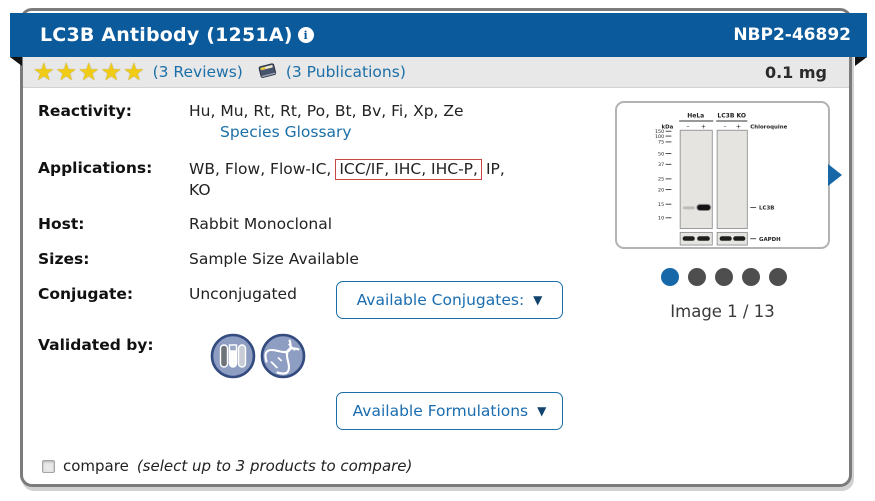  I want to click on sizes-value: Sample Size Available, so click(274, 259).